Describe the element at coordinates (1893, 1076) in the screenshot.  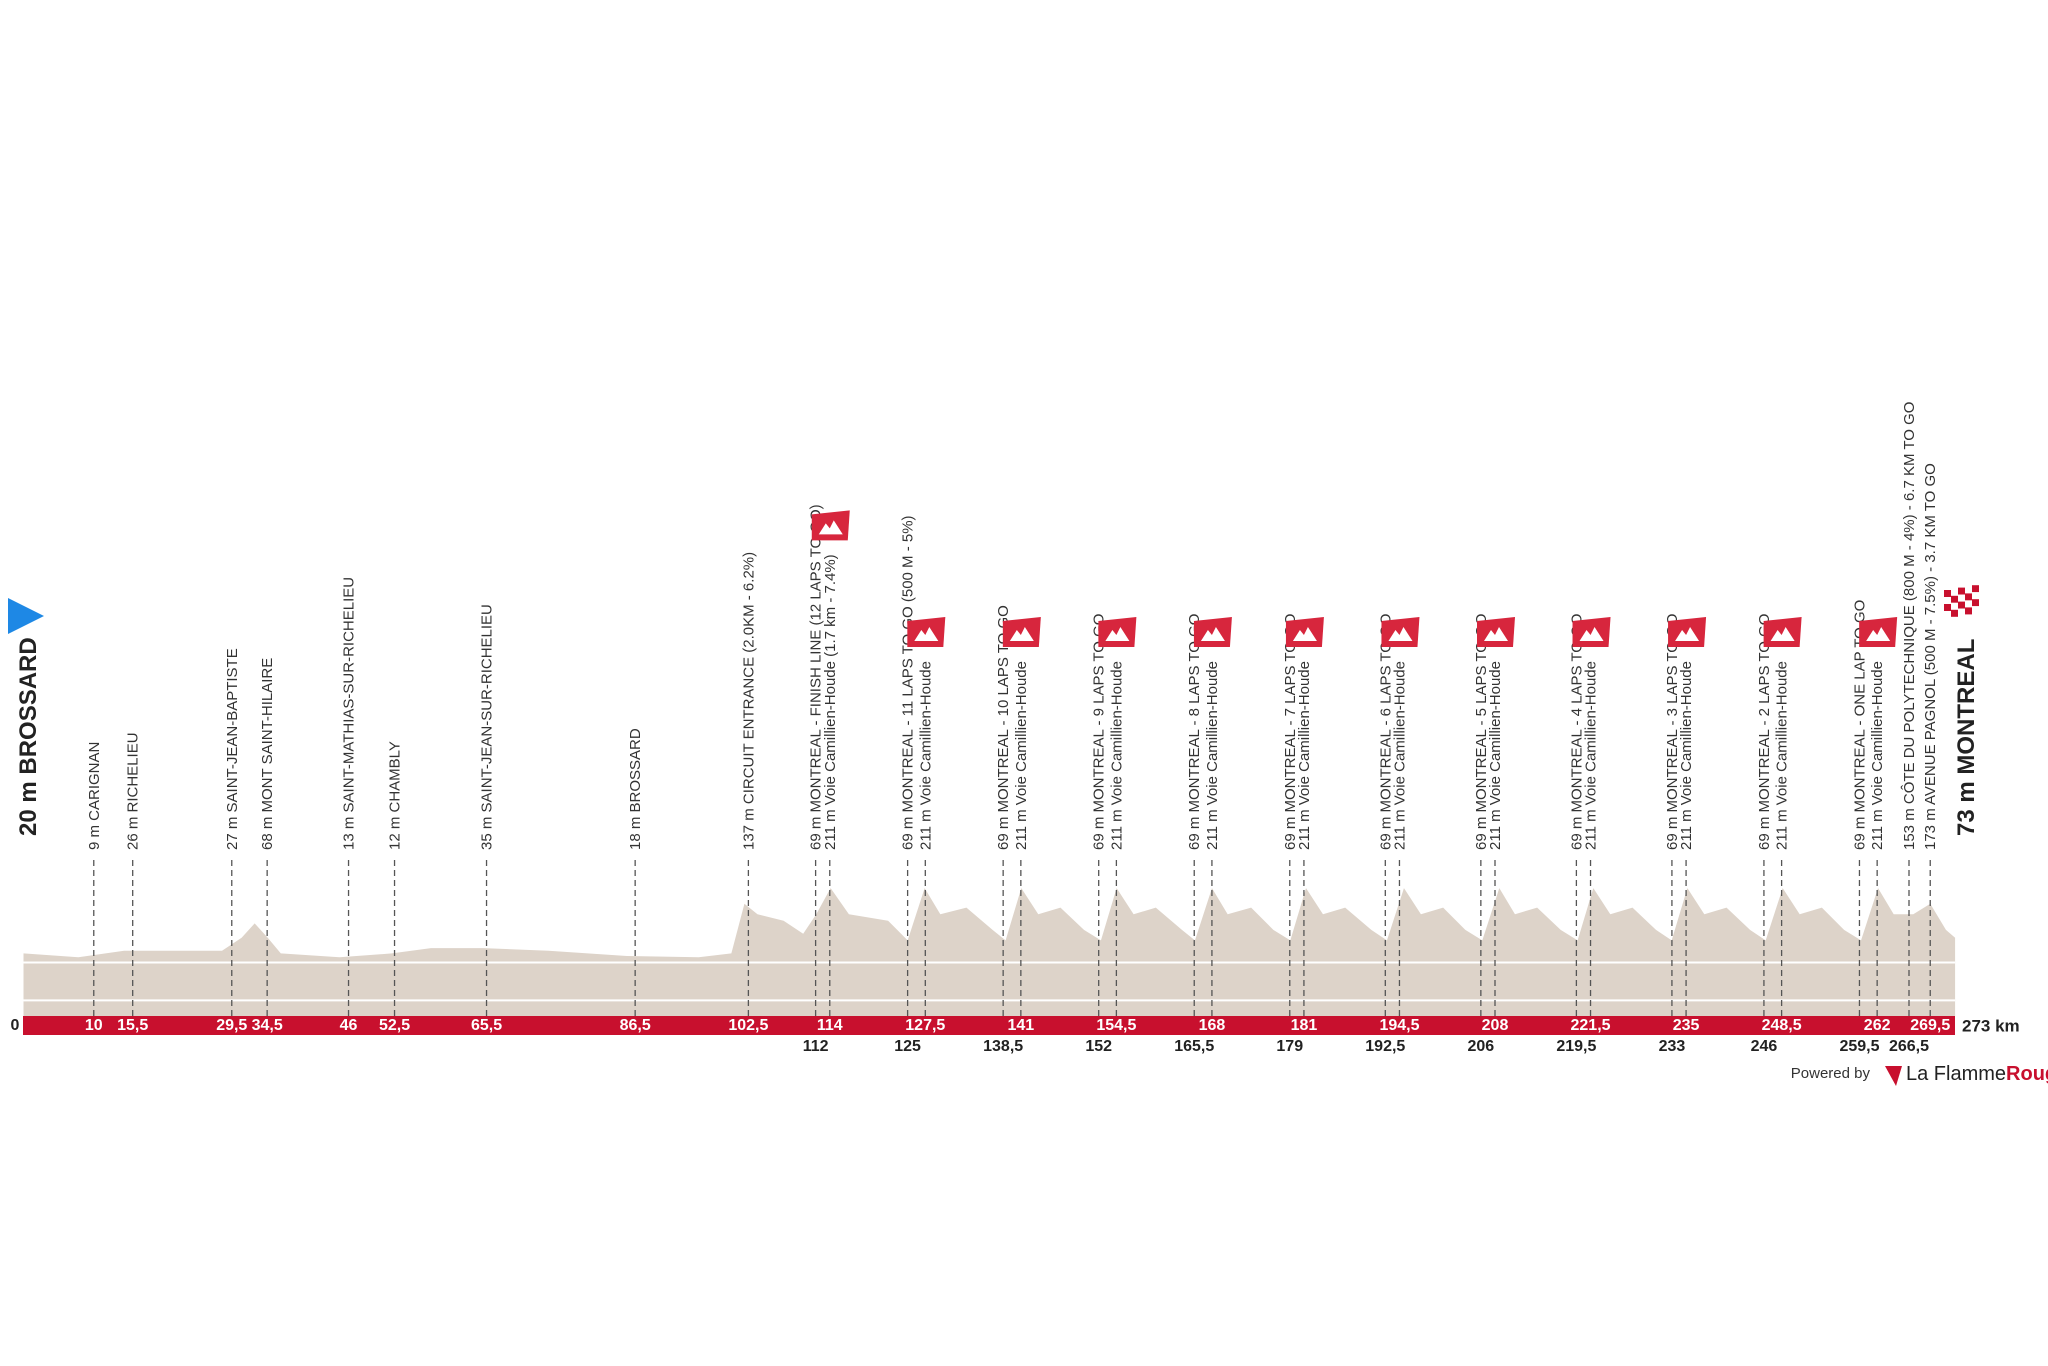
I see `brand-logo` at that location.